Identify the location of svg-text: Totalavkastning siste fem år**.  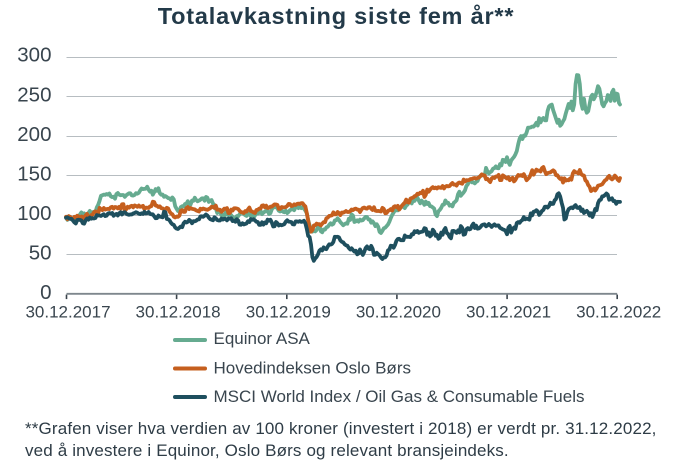
(336, 16).